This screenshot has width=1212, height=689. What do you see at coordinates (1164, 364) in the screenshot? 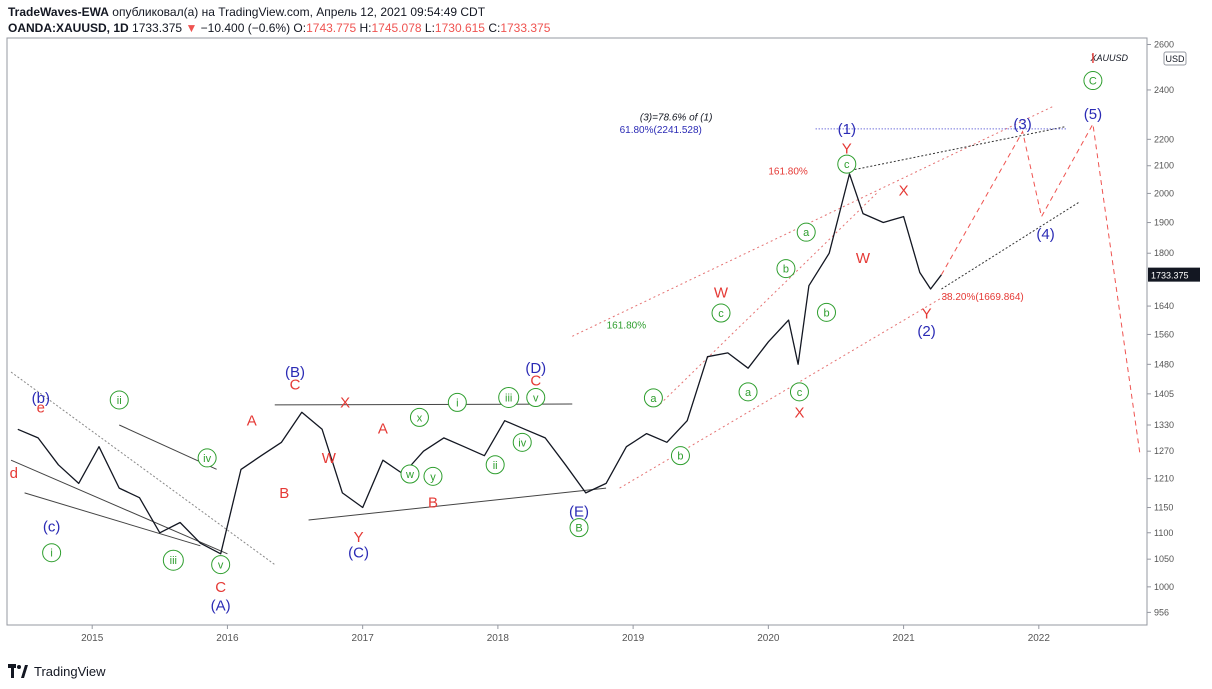
I see `y-tick-label: 1480` at bounding box center [1164, 364].